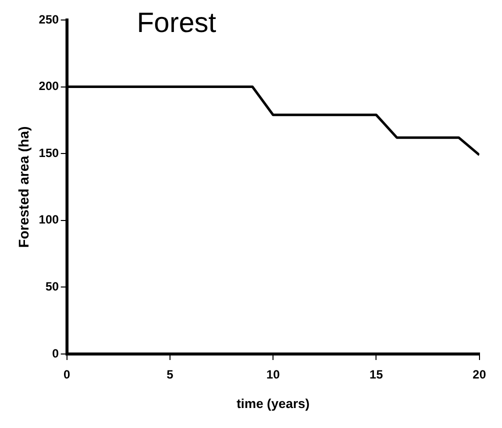 This screenshot has height=428, width=502. I want to click on x-tick-label: 0, so click(66, 375).